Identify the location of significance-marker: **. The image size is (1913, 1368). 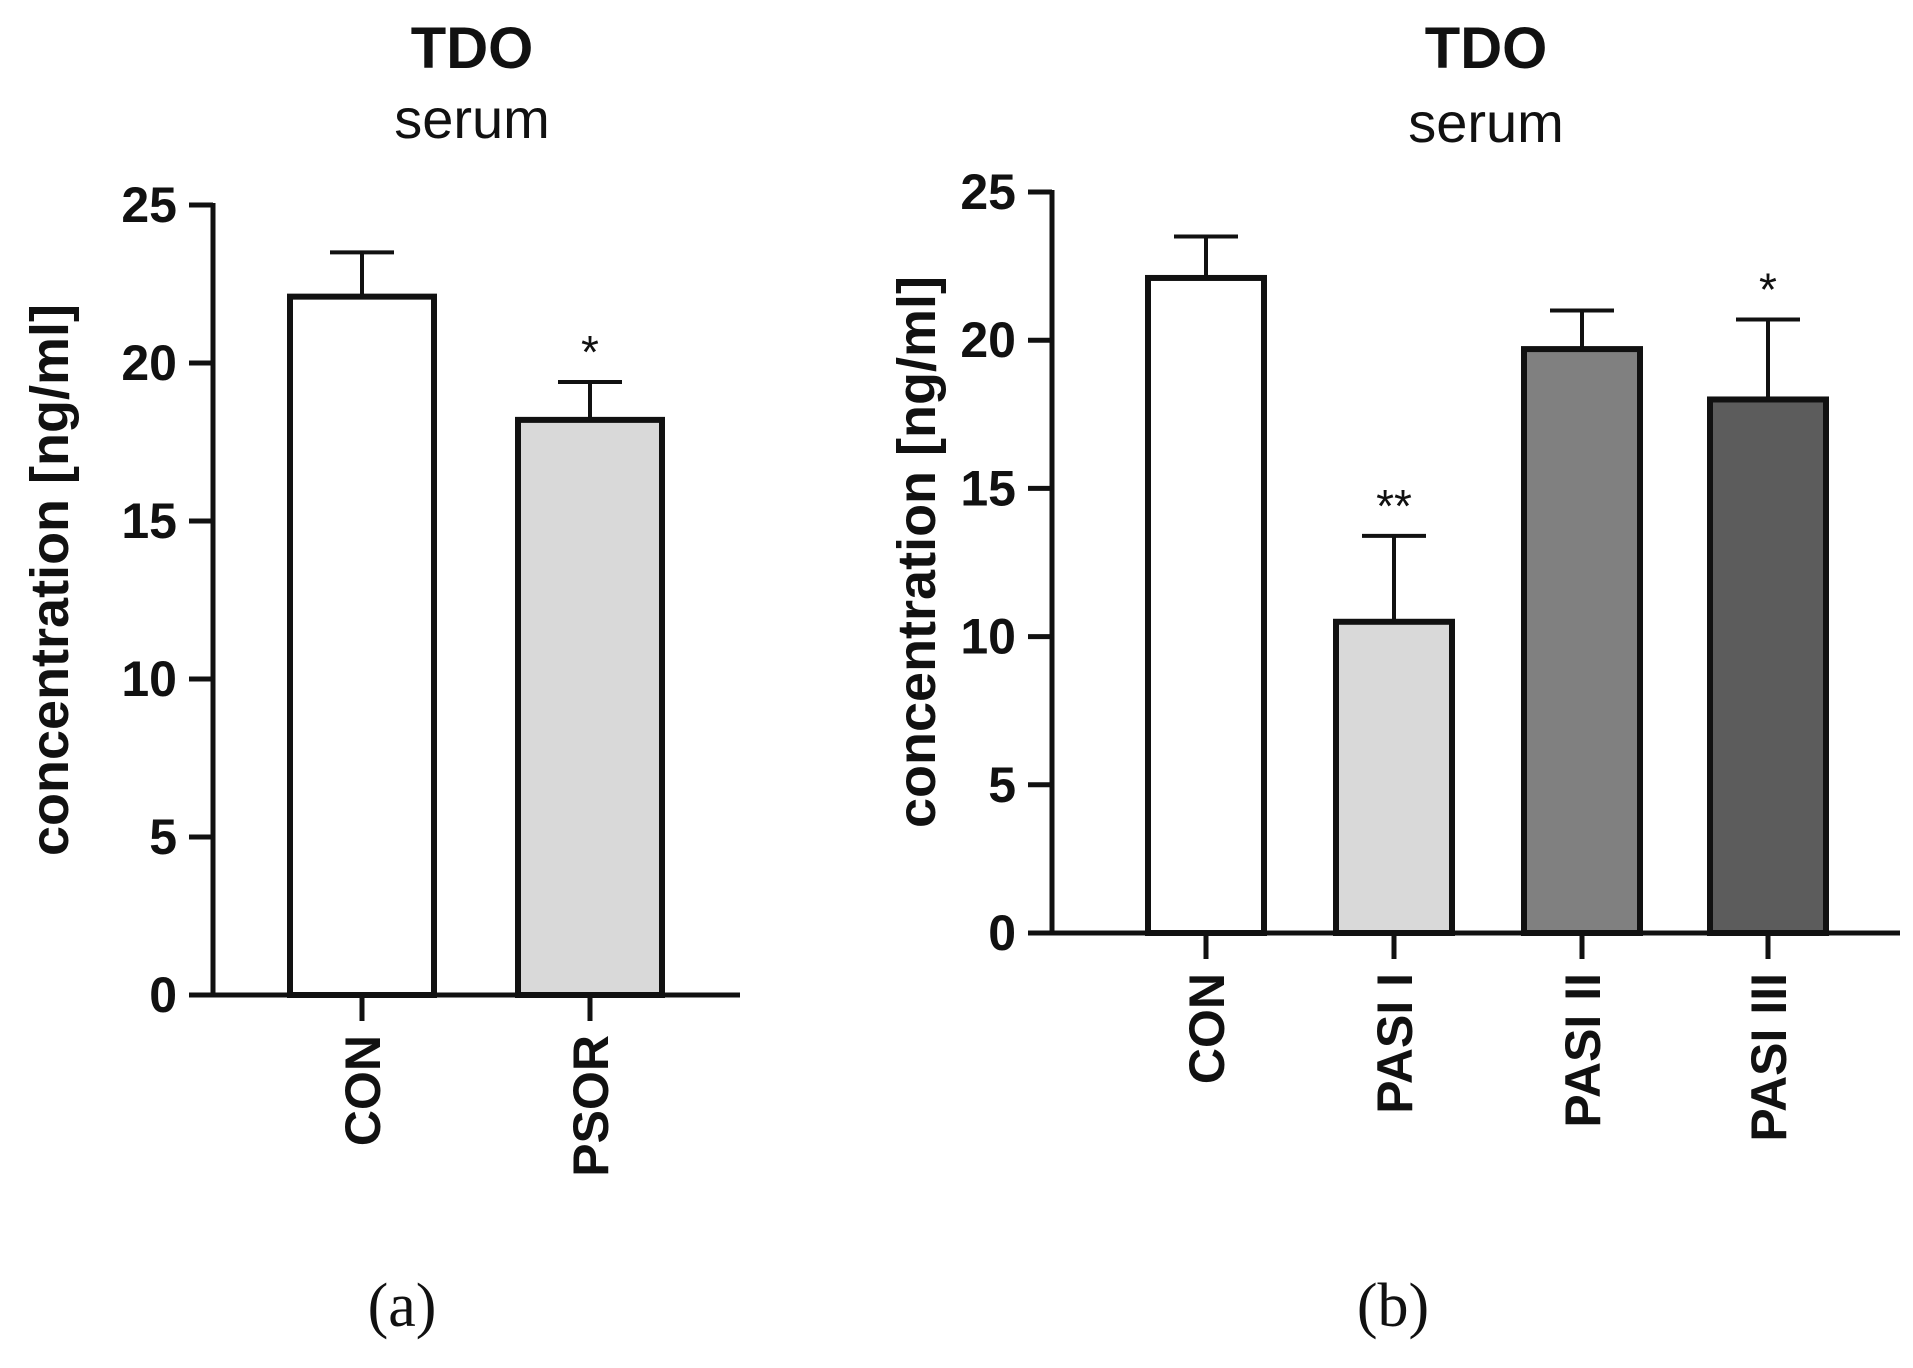
(1394, 506).